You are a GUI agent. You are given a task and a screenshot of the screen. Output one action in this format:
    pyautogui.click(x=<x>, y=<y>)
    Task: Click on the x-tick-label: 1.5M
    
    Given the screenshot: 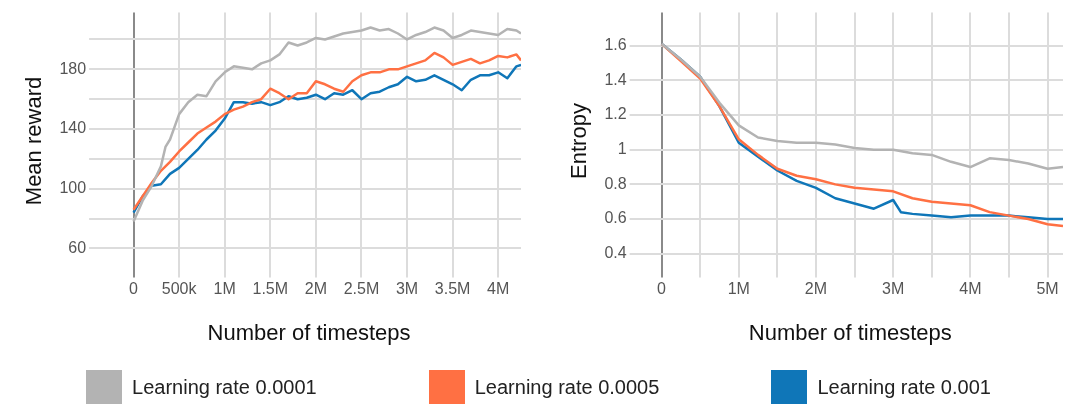 What is the action you would take?
    pyautogui.click(x=270, y=289)
    